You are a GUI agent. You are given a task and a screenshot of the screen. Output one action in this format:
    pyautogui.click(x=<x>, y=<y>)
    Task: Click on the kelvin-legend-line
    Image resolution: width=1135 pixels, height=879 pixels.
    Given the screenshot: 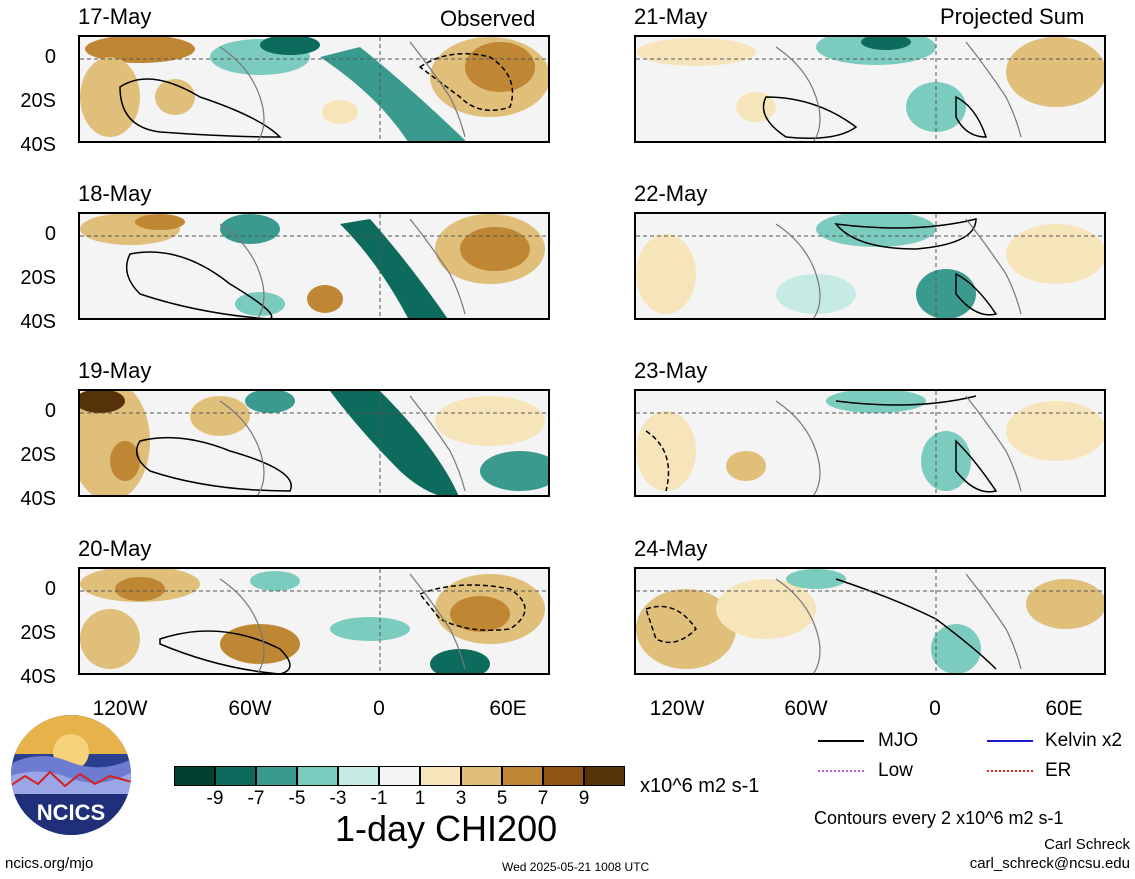 What is the action you would take?
    pyautogui.click(x=1010, y=741)
    